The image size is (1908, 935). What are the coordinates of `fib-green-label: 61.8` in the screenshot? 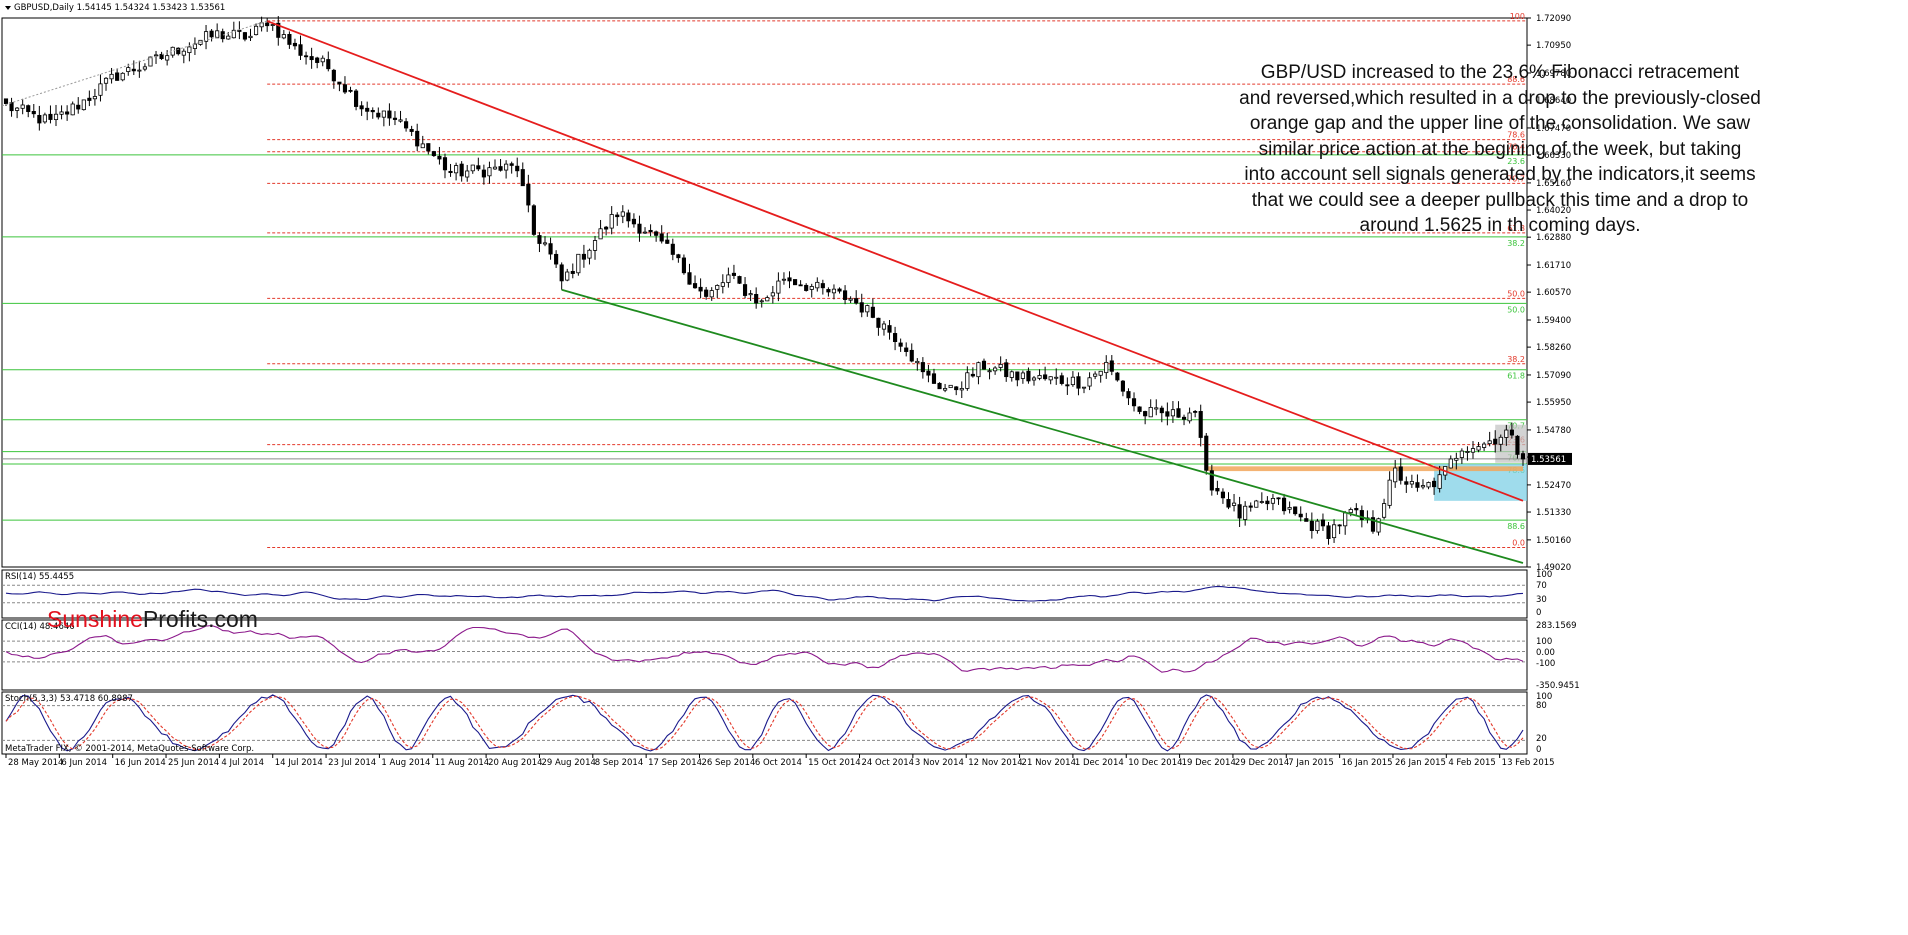 It's located at (1516, 376).